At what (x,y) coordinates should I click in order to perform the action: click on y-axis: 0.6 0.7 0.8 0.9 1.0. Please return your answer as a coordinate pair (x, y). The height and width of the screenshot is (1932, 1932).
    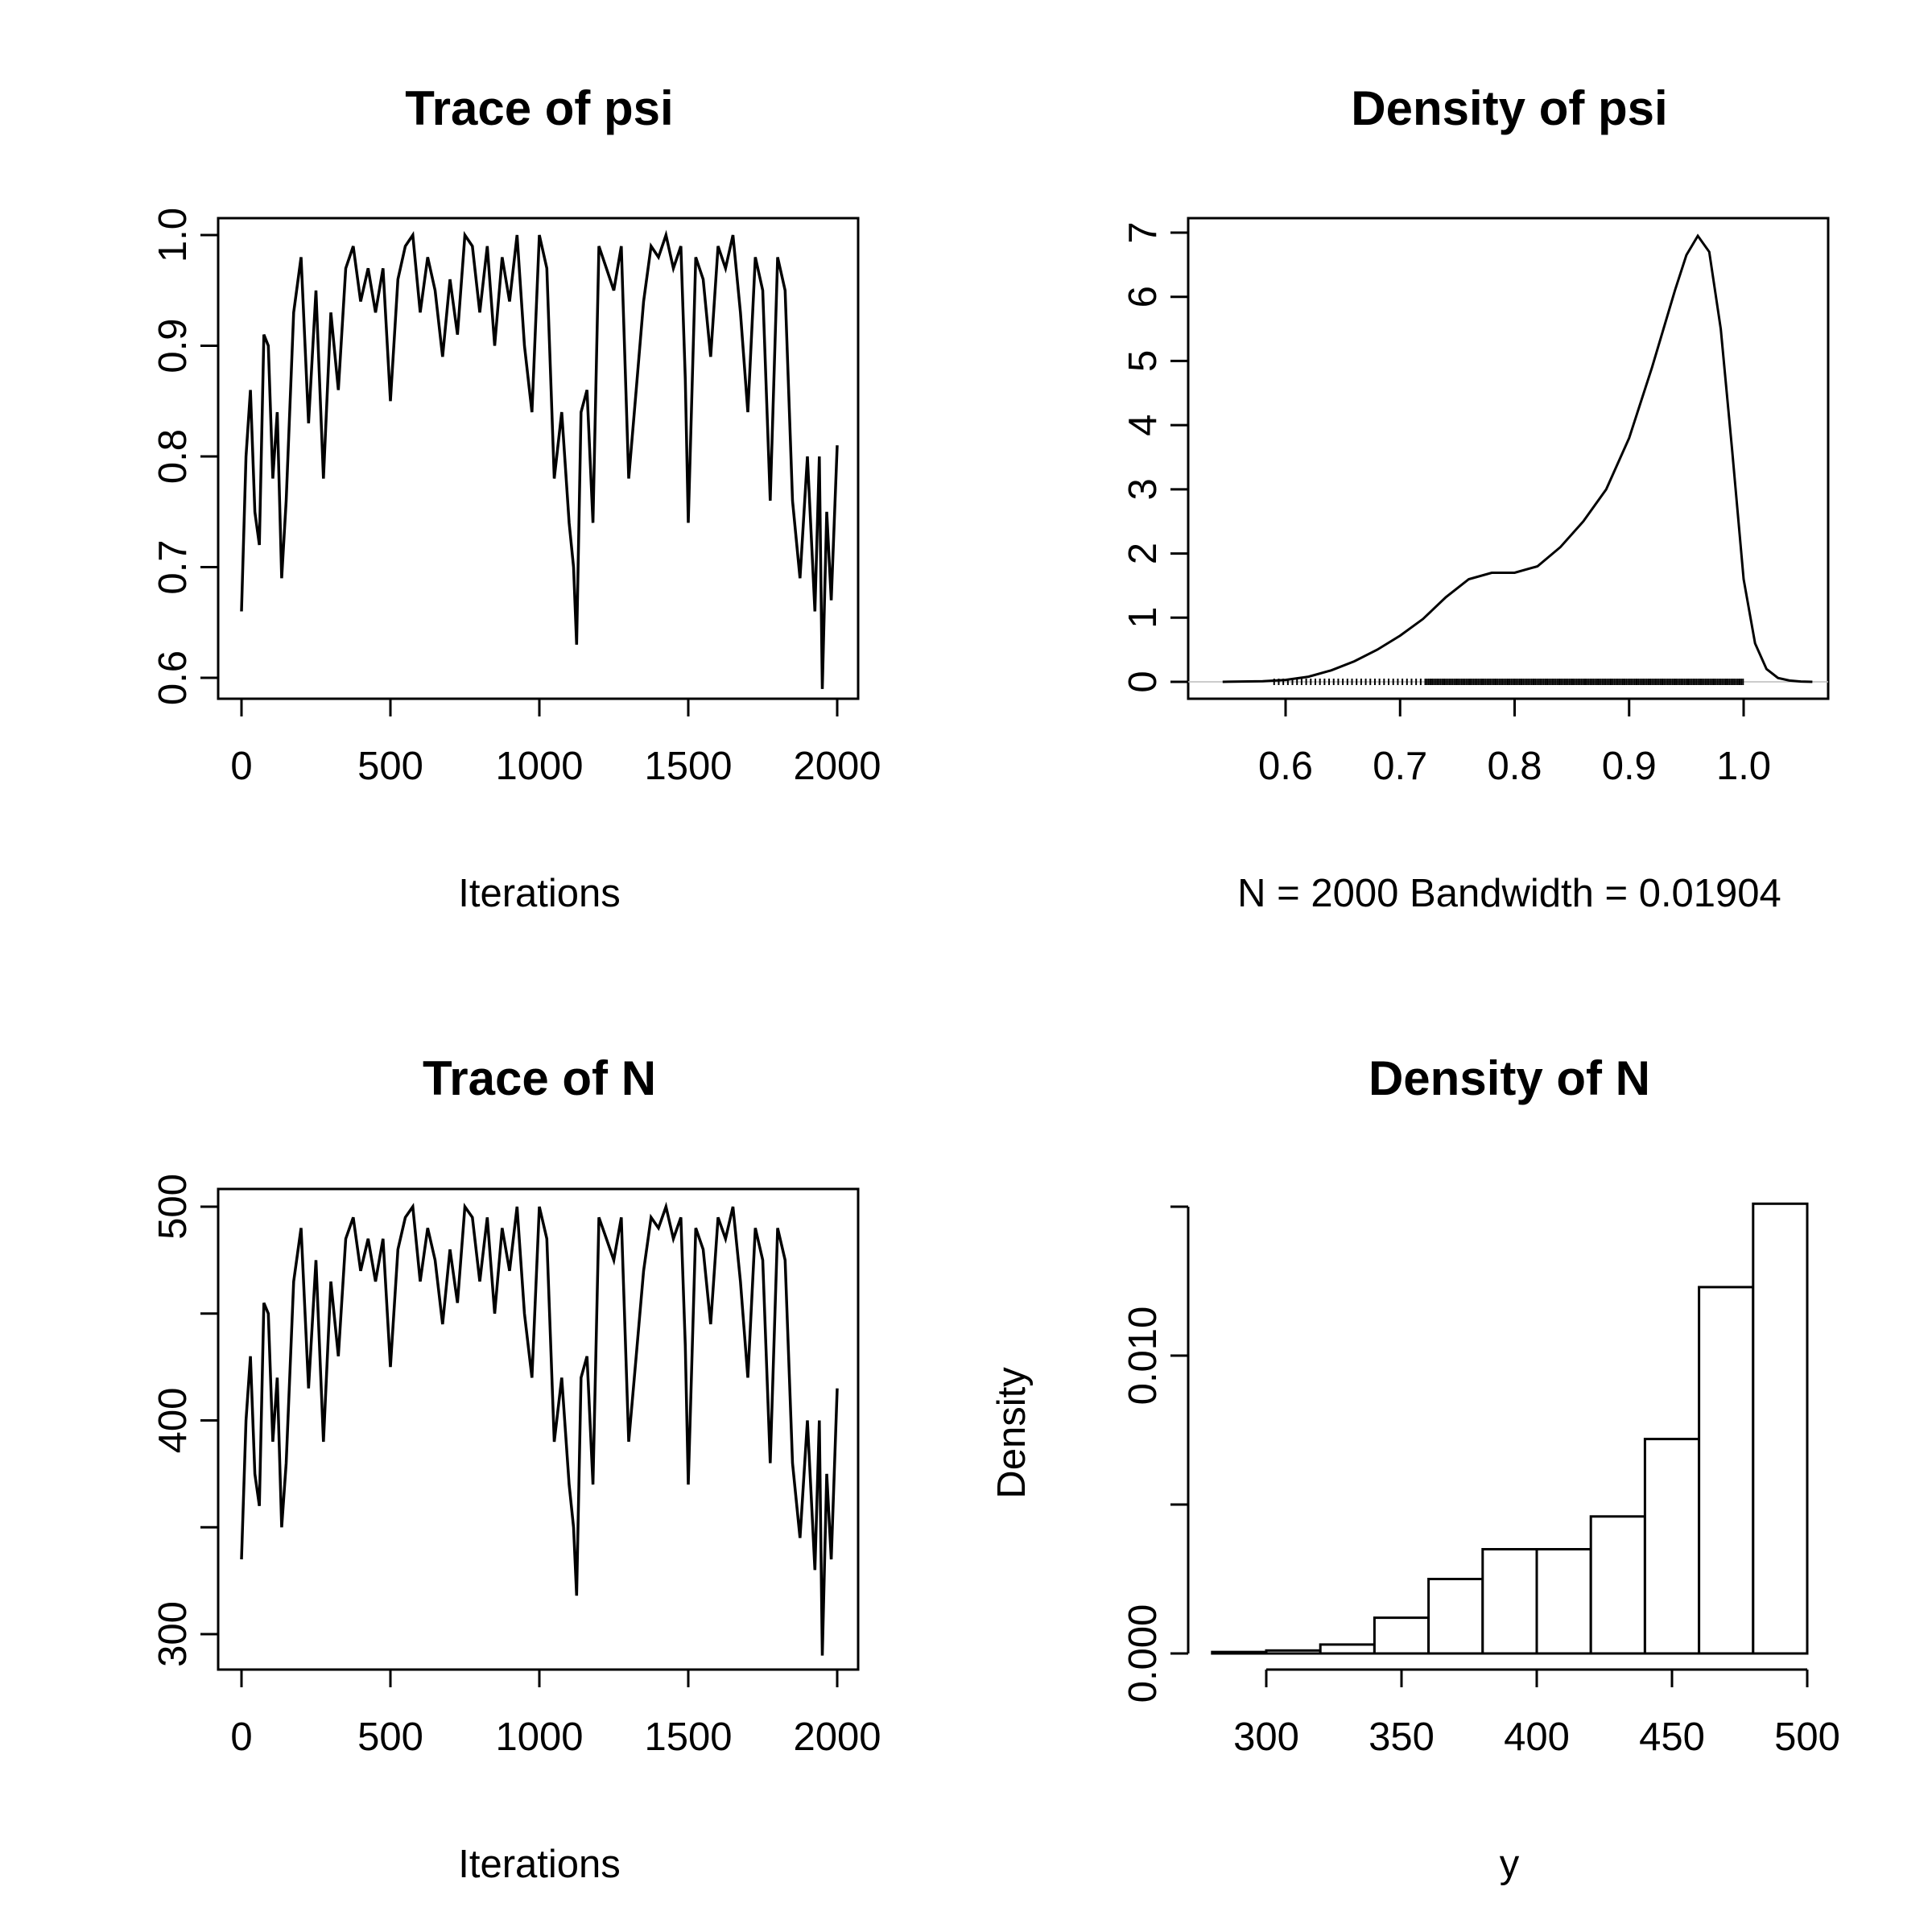
    Looking at the image, I should click on (185, 456).